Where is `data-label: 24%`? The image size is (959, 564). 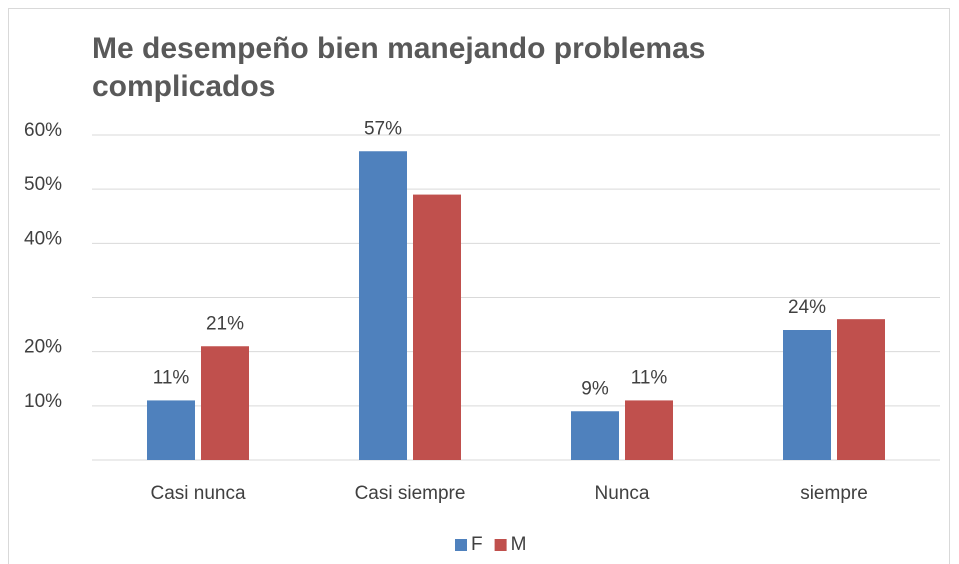 data-label: 24% is located at coordinates (807, 307).